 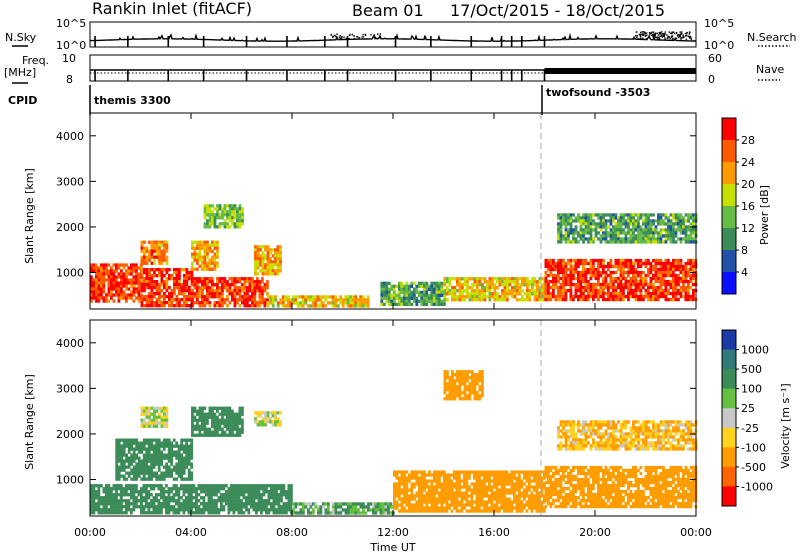 I want to click on nsky-tick-top: 10^5, so click(x=71, y=23).